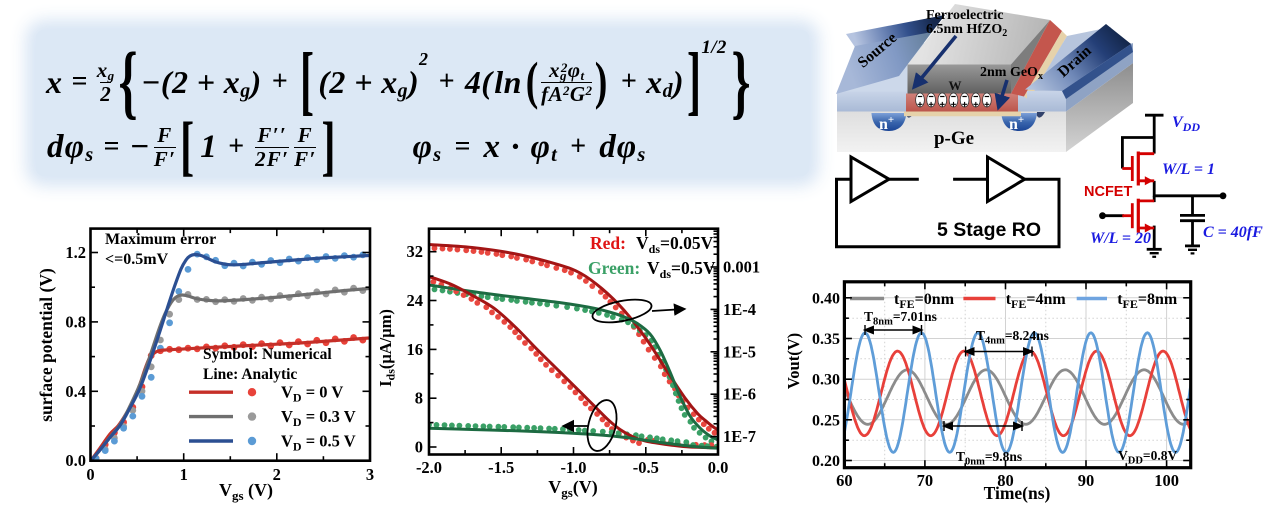  What do you see at coordinates (646, 467) in the screenshot?
I see `svg-text: -0.5` at bounding box center [646, 467].